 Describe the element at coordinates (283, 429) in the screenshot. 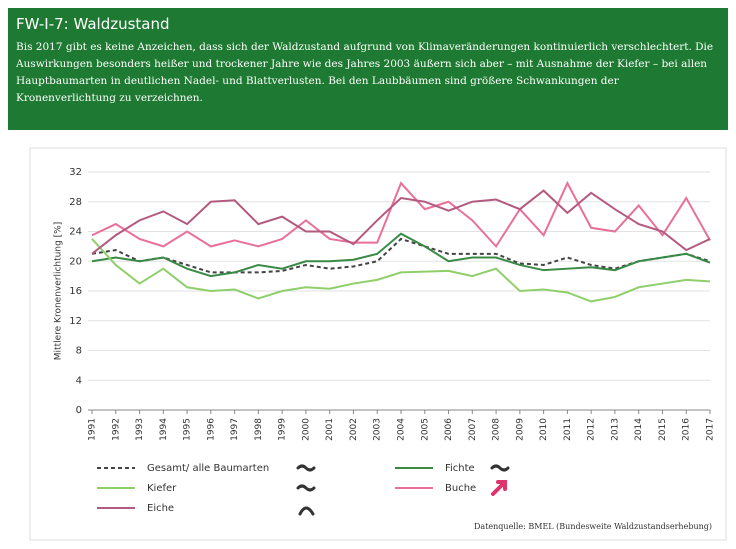

I see `x-tick-label: 1999` at that location.